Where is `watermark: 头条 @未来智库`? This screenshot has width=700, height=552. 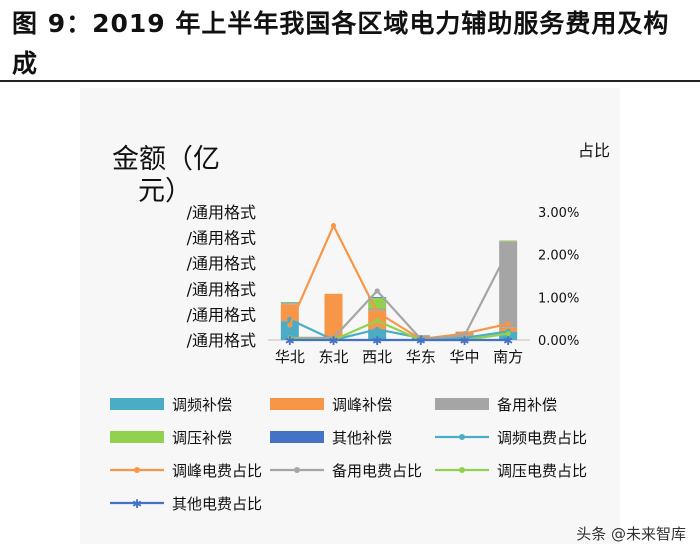 watermark: 头条 @未来智库 is located at coordinates (631, 534).